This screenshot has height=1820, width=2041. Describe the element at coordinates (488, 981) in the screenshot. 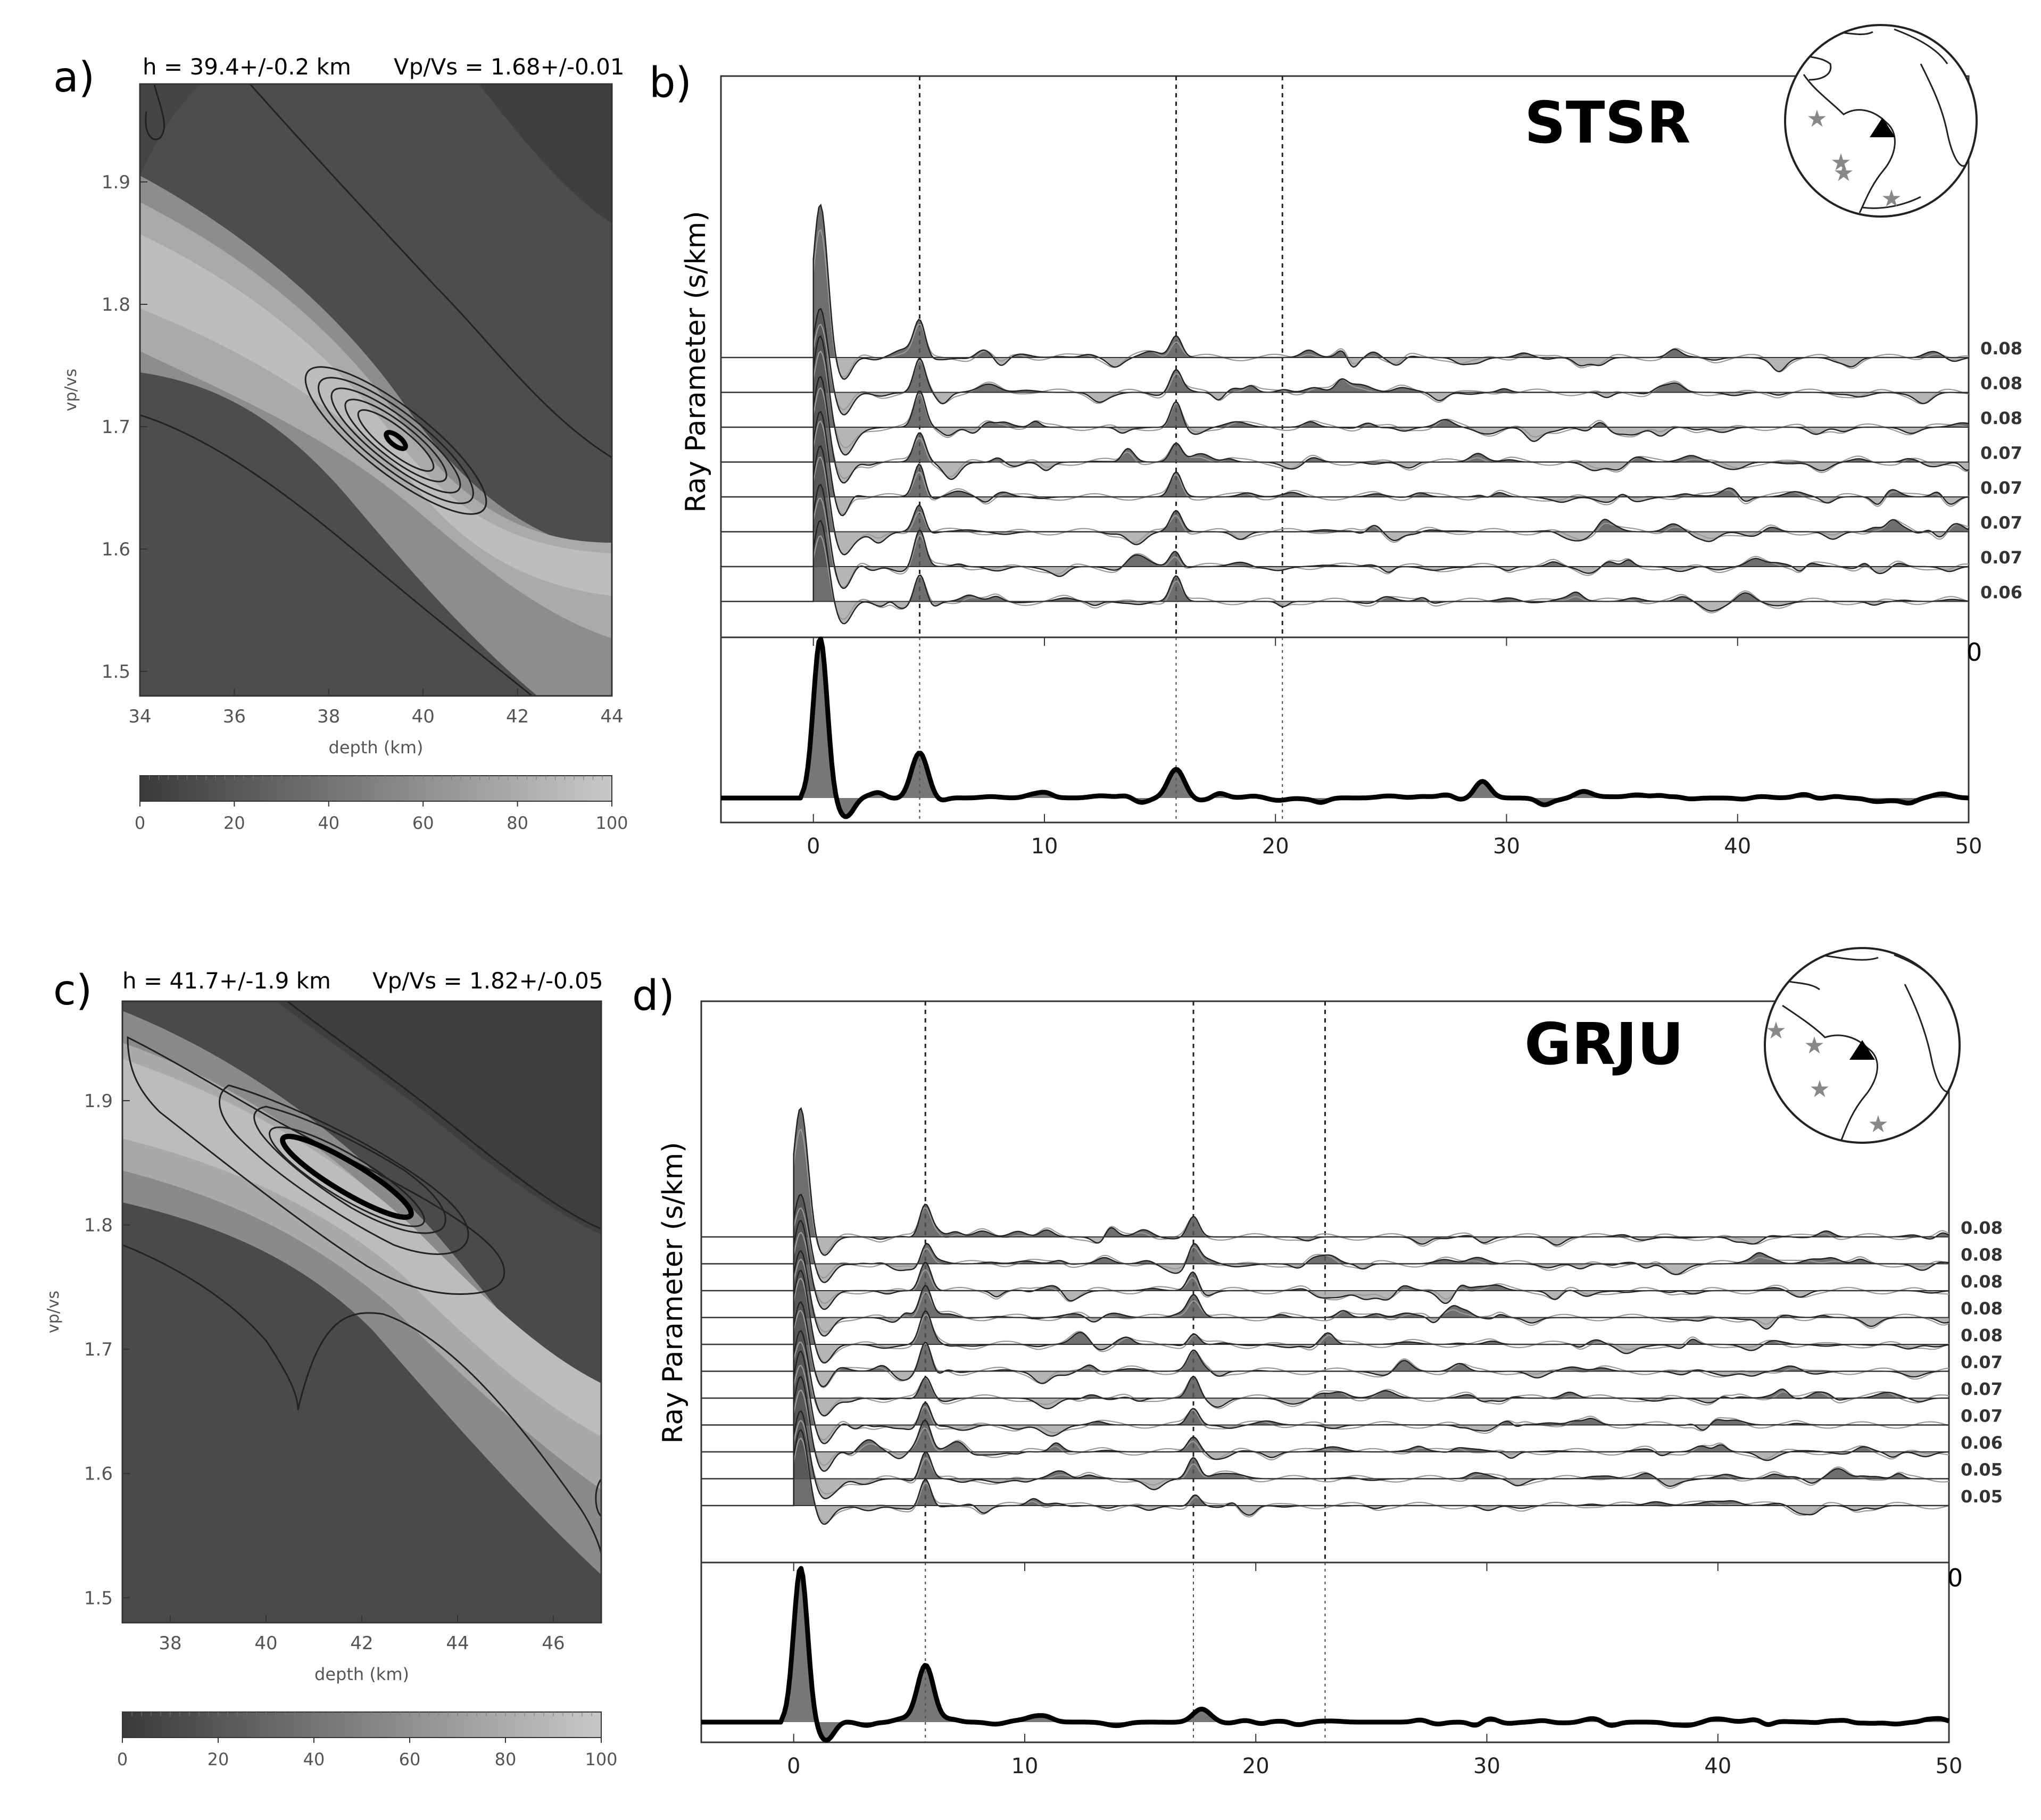

I see `vpvs-estimate-label: Vp/Vs = 1.82+/-0.05` at that location.